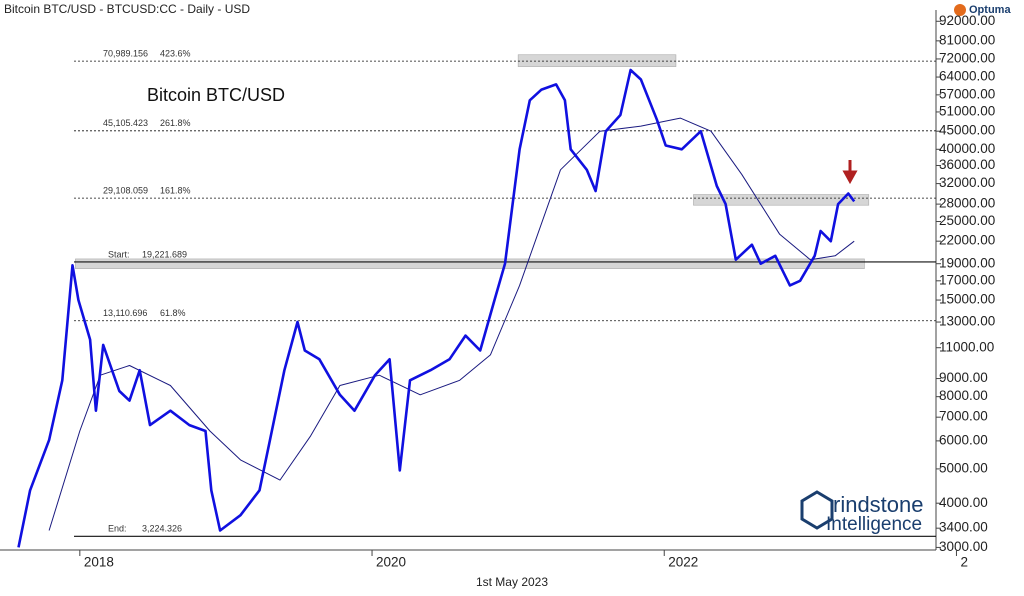 This screenshot has width=1024, height=596. Describe the element at coordinates (967, 130) in the screenshot. I see `y-tick-label: 45000.00` at that location.